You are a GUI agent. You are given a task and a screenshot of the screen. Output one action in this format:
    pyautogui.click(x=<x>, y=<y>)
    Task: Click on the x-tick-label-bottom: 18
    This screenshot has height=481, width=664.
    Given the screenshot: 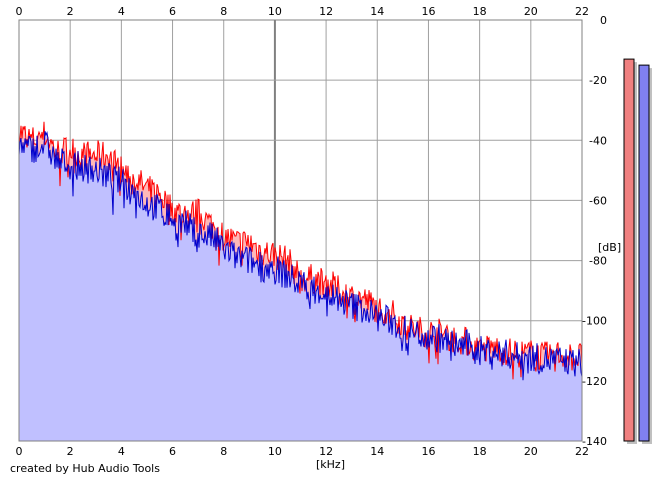 What is the action you would take?
    pyautogui.click(x=480, y=451)
    